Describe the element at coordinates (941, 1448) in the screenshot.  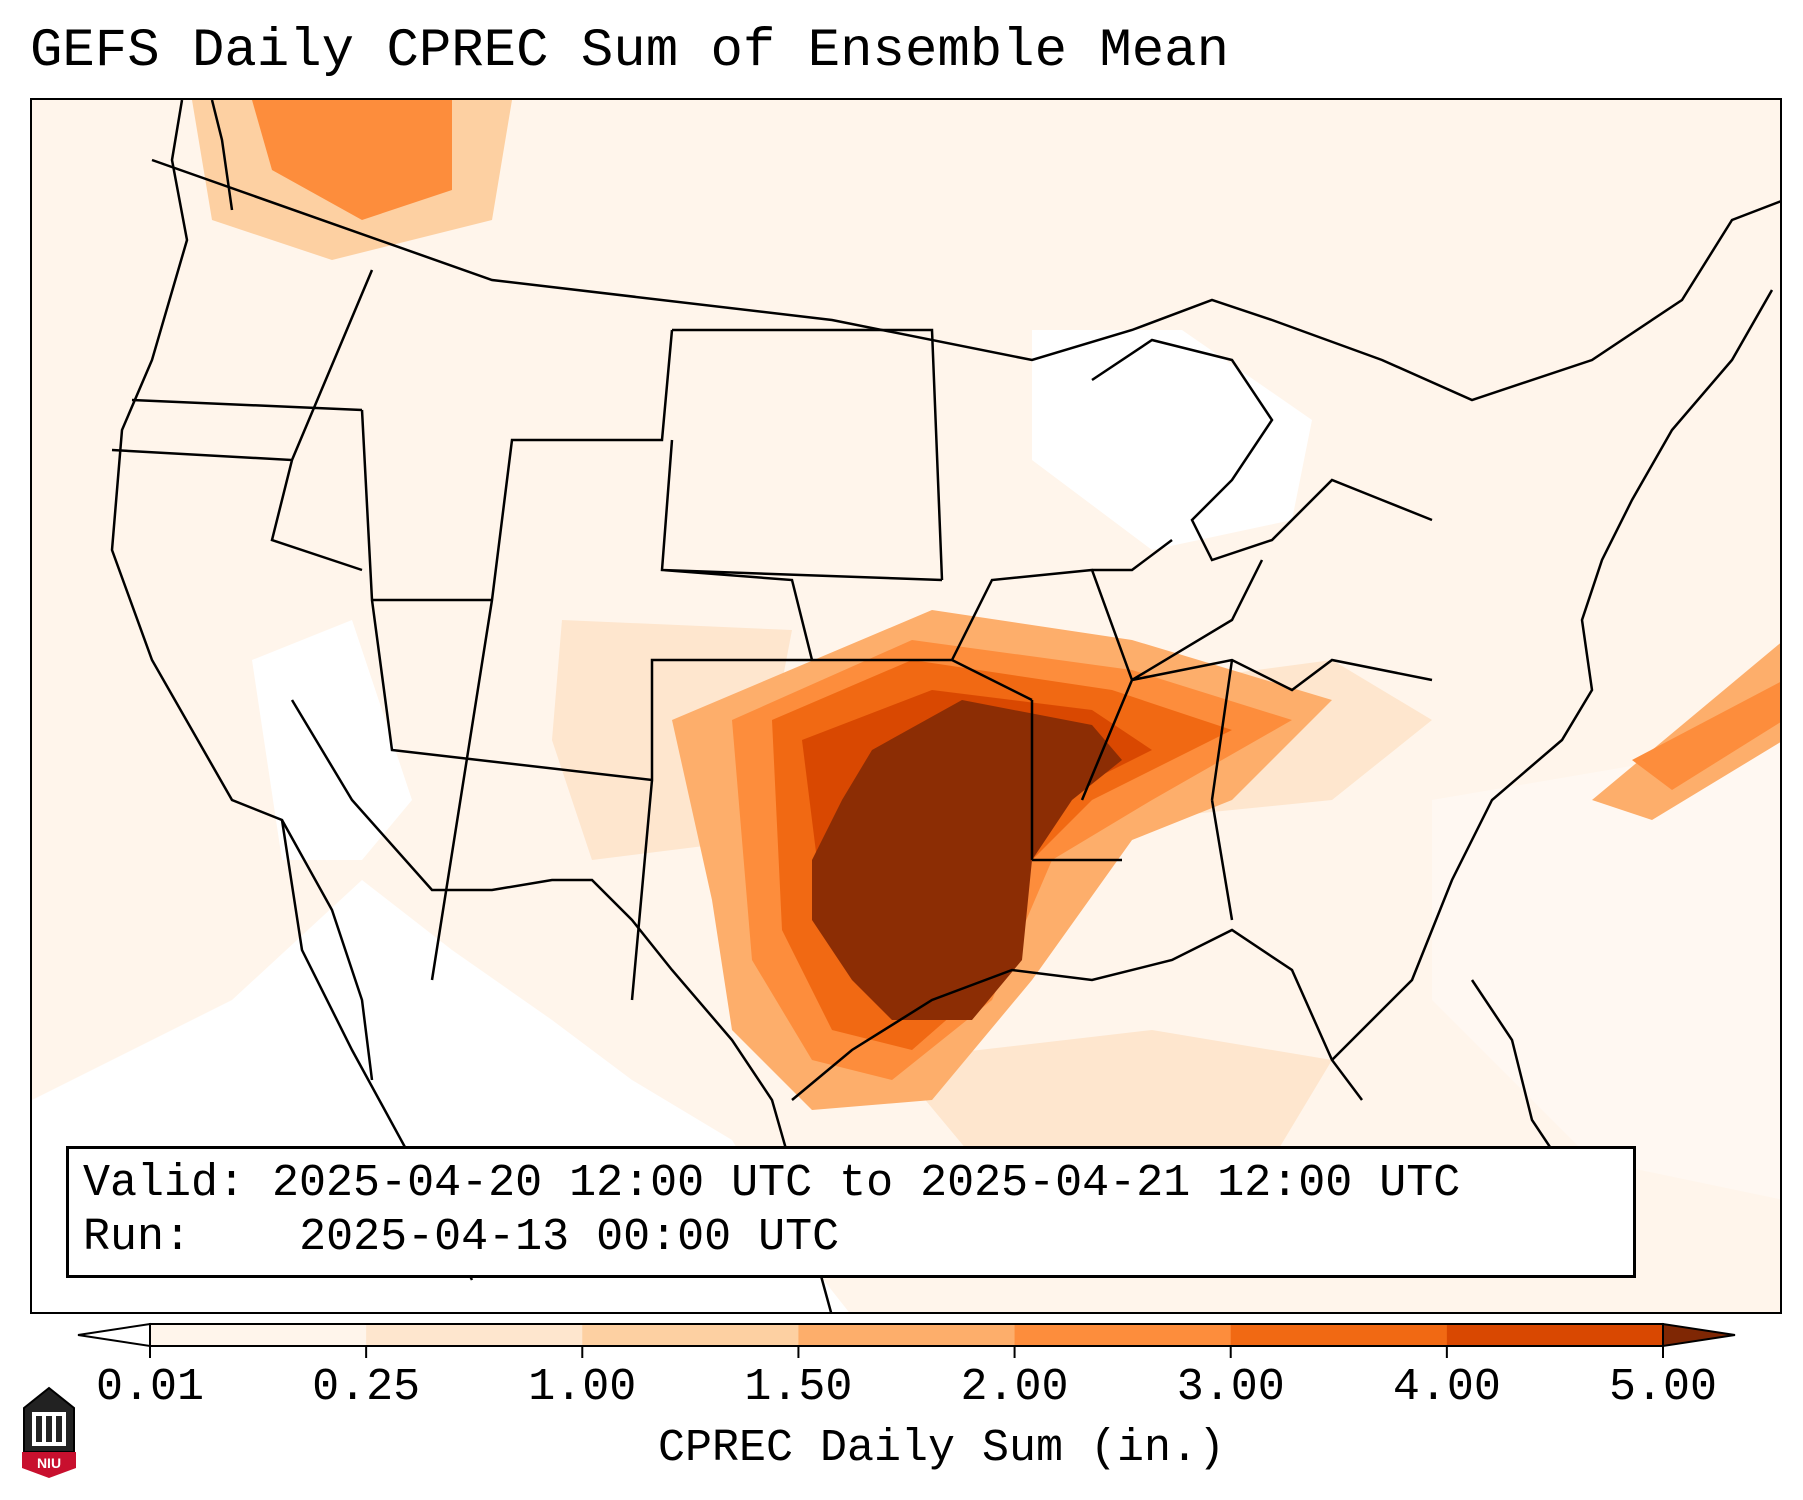
I see `colorbar-label: CPREC Daily Sum (in.)` at that location.